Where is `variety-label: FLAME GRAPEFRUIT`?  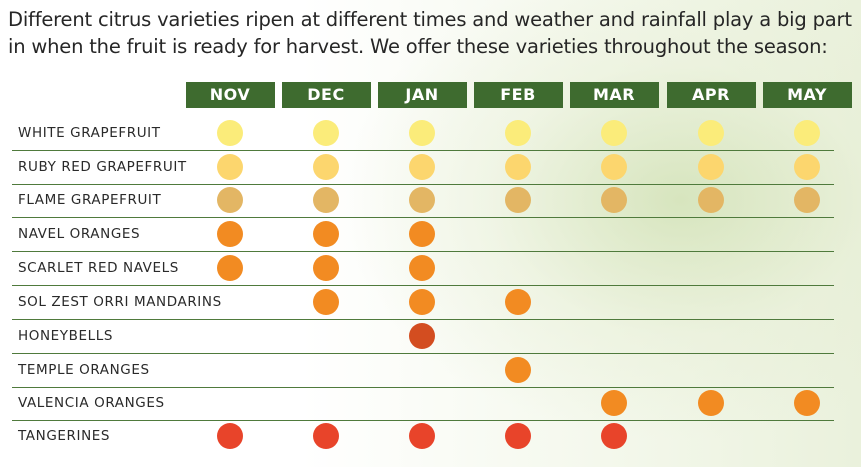 variety-label: FLAME GRAPEFRUIT is located at coordinates (90, 200).